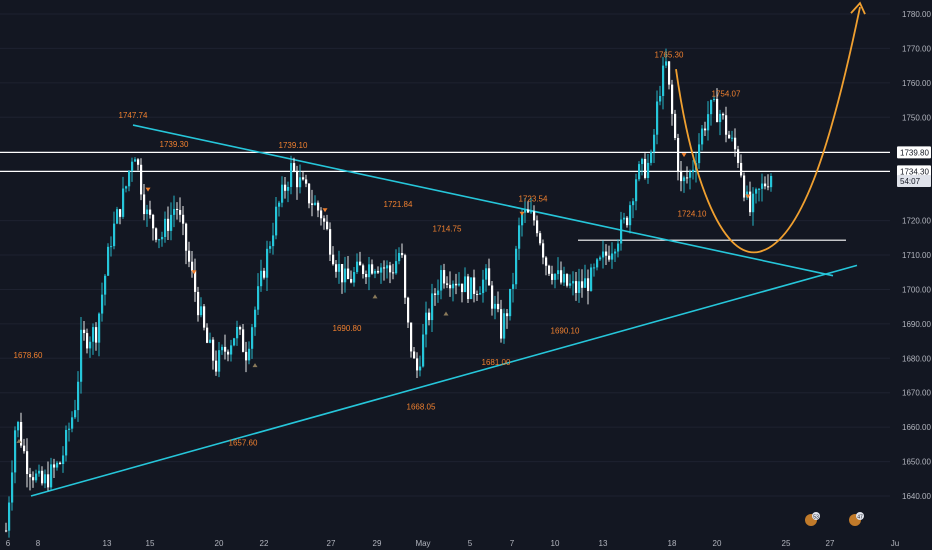 The image size is (932, 550). Describe the element at coordinates (293, 145) in the screenshot. I see `price-annotation: 1739.10` at that location.